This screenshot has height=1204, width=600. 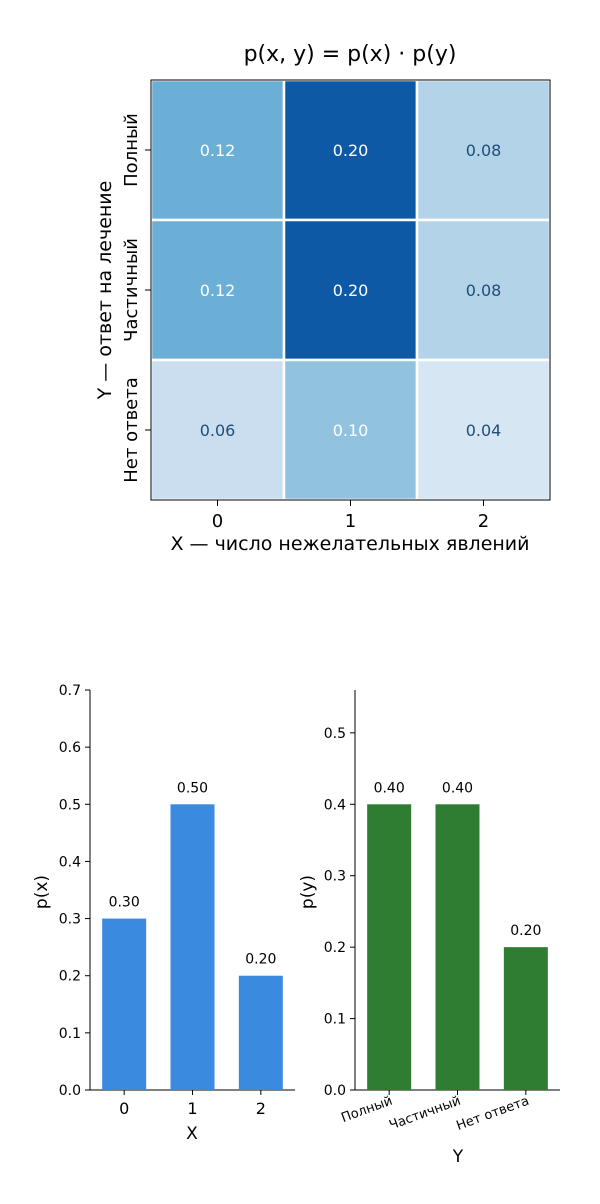 What do you see at coordinates (335, 948) in the screenshot?
I see `py-y-tick-label: 0.2` at bounding box center [335, 948].